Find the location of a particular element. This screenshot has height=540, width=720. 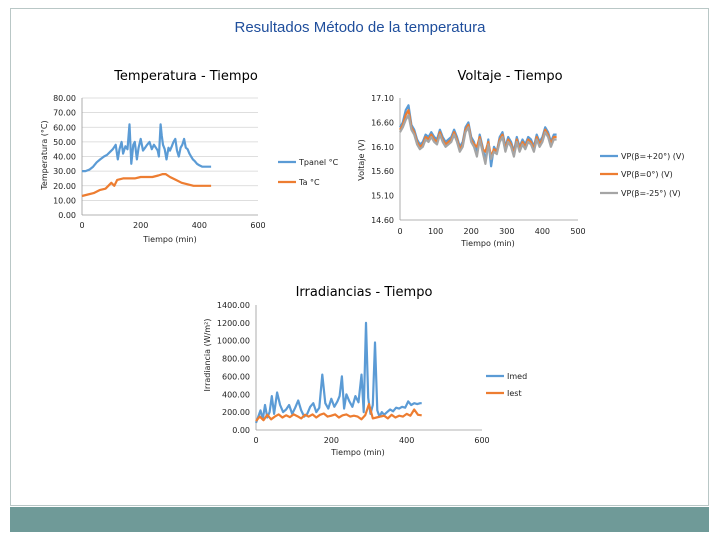

y-tick-label: 60.00 is located at coordinates (64, 127).